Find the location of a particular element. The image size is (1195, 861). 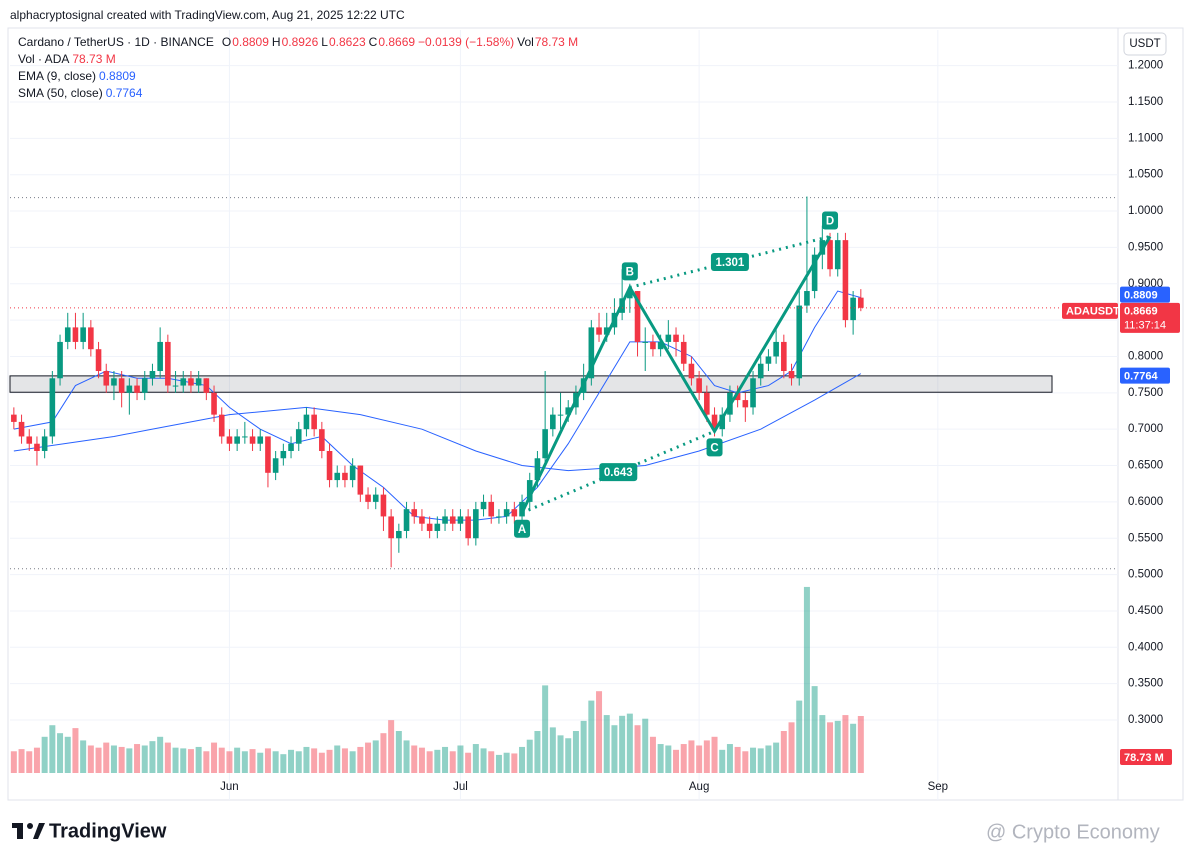

footer-logo: TradingView is located at coordinates (108, 831).